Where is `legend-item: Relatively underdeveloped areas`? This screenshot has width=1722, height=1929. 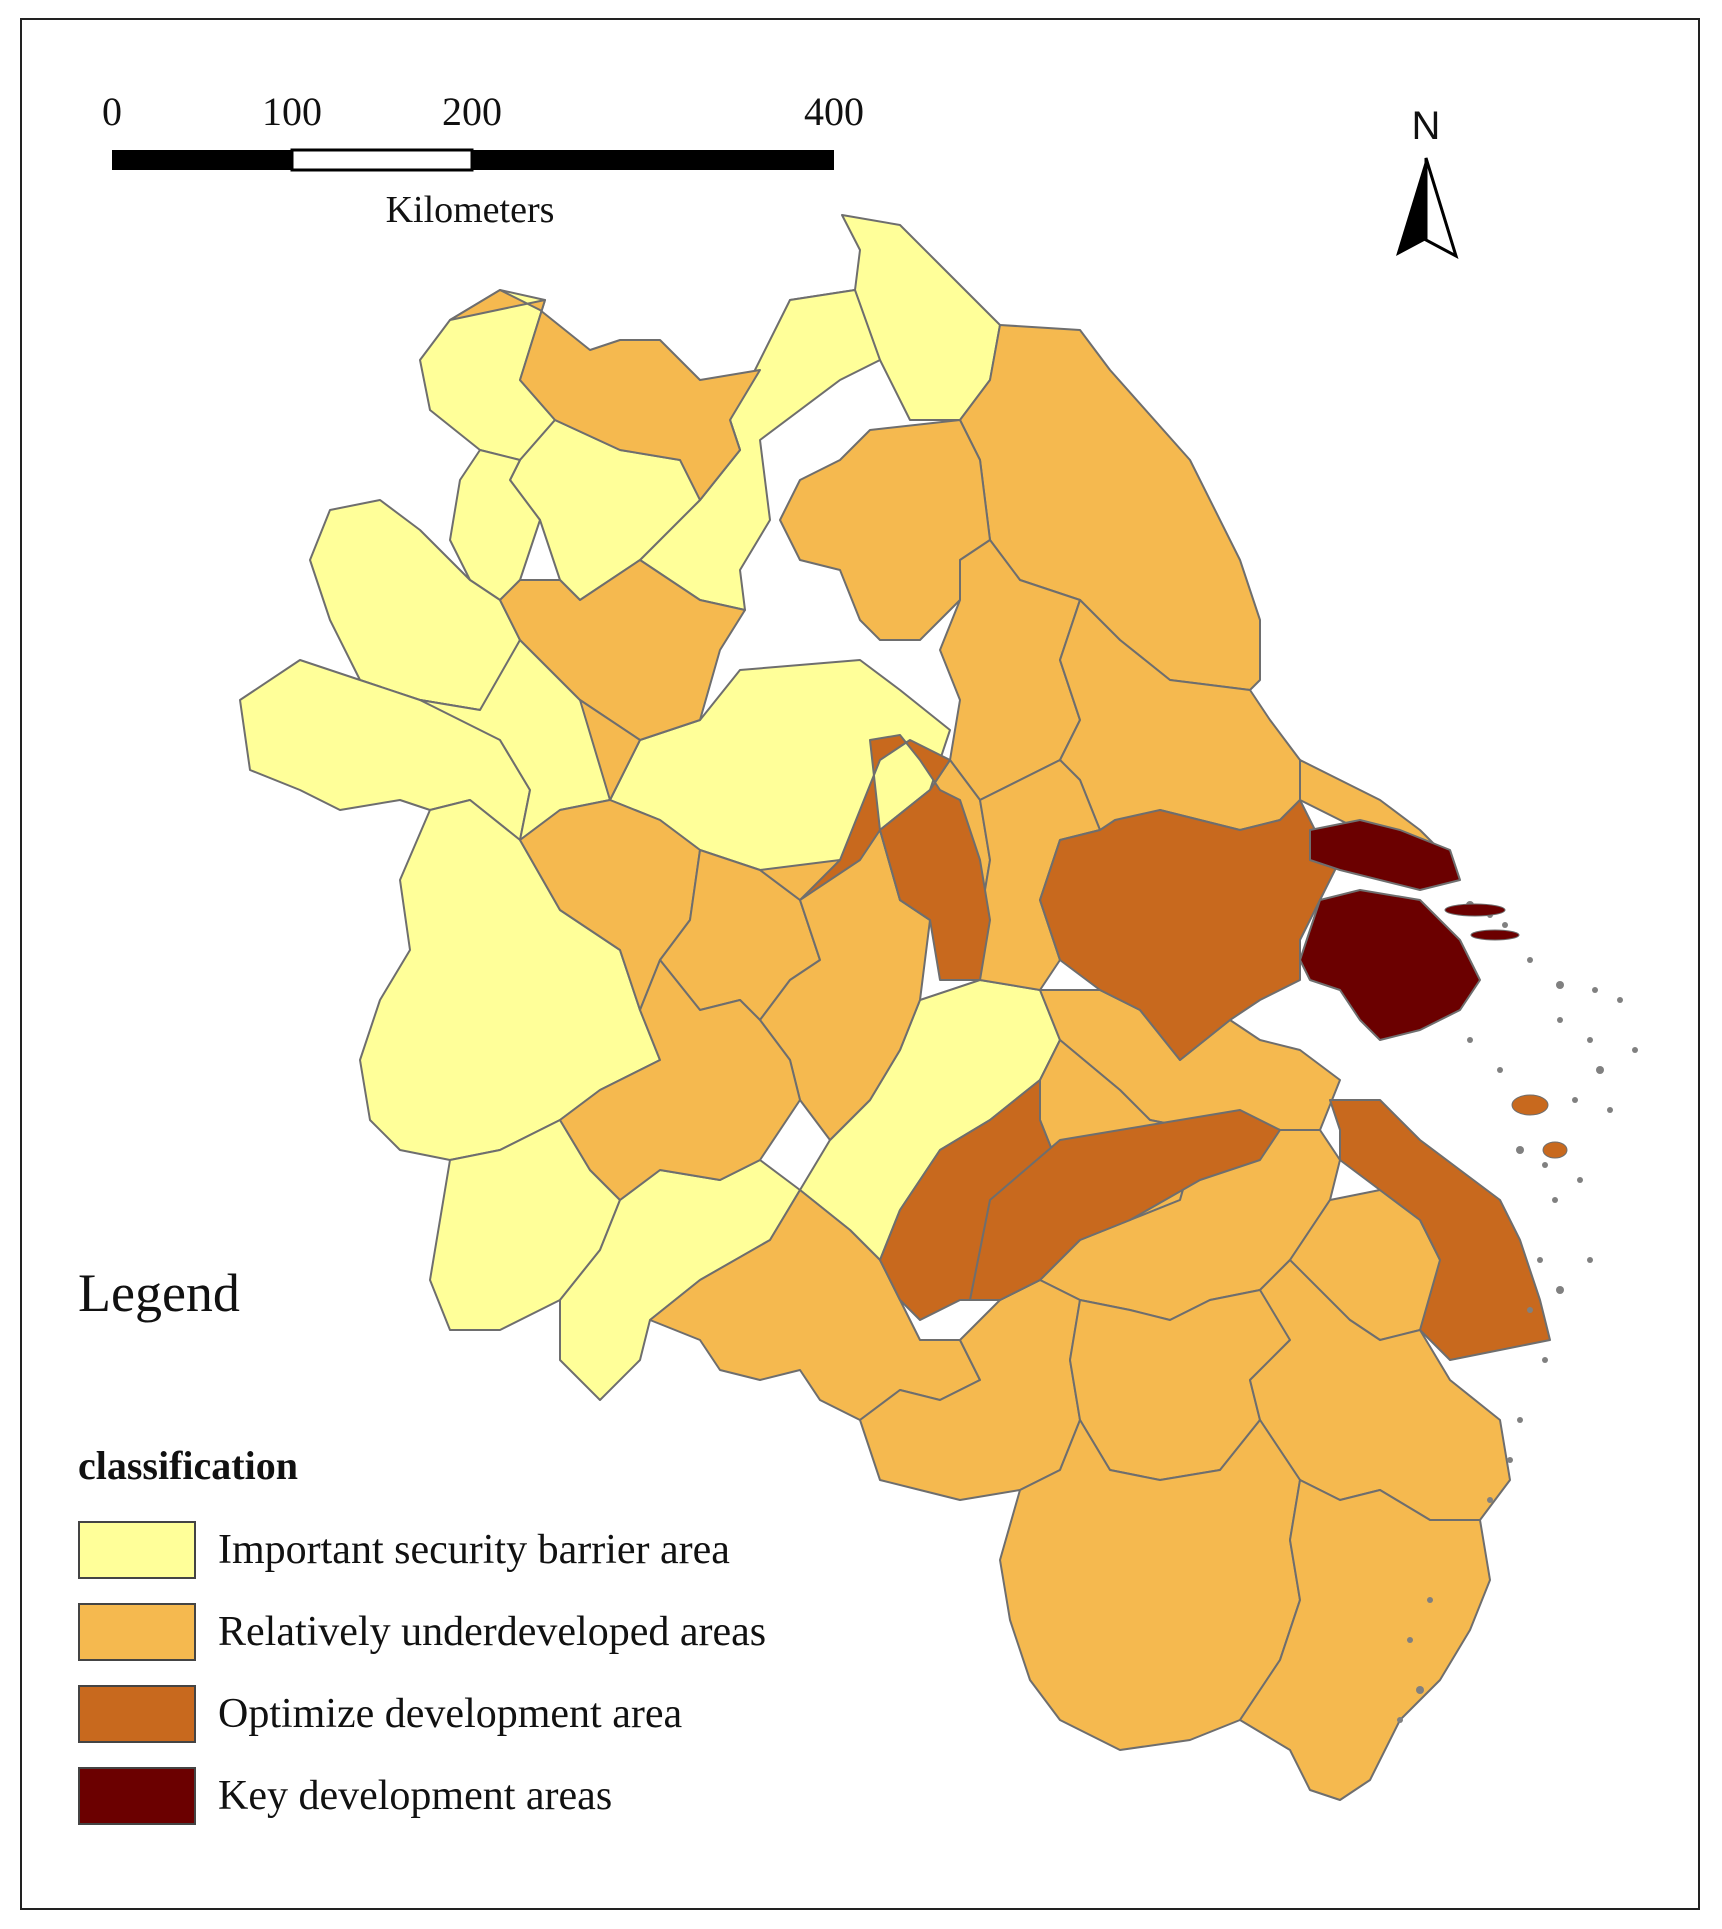
legend-item: Relatively underdeveloped areas is located at coordinates (422, 1632).